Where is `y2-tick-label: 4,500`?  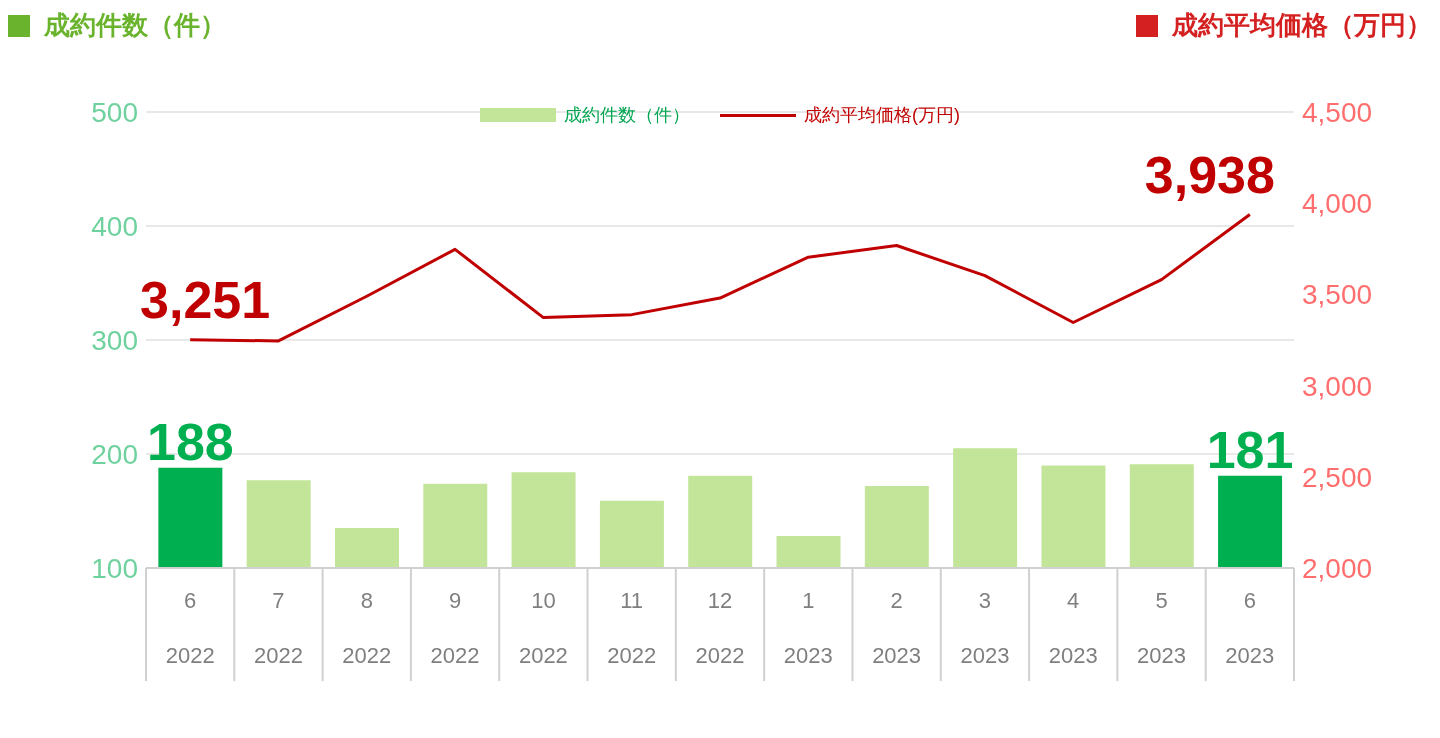
y2-tick-label: 4,500 is located at coordinates (1337, 112).